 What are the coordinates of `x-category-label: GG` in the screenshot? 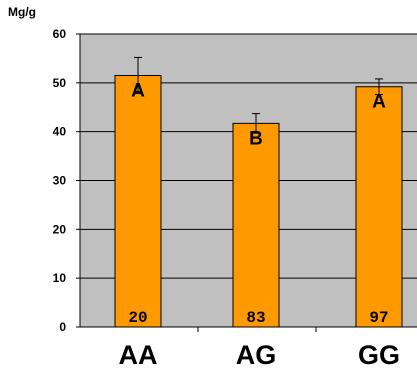 It's located at (379, 354).